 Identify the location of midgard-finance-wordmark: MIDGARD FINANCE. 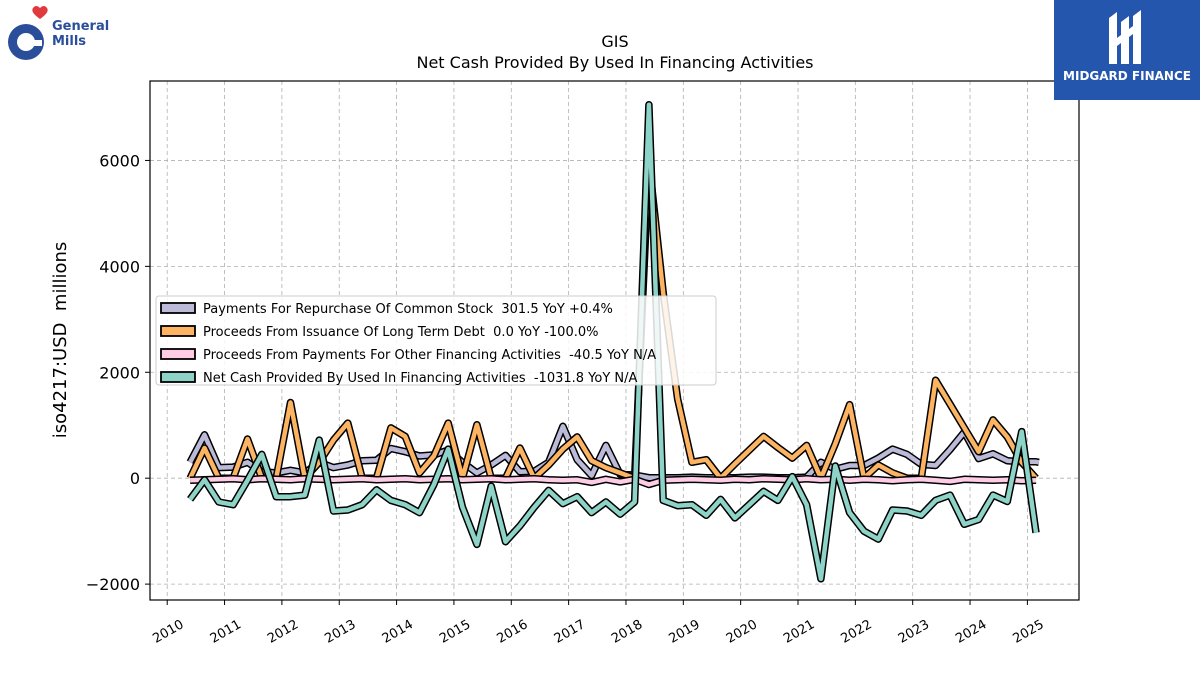
(1127, 76).